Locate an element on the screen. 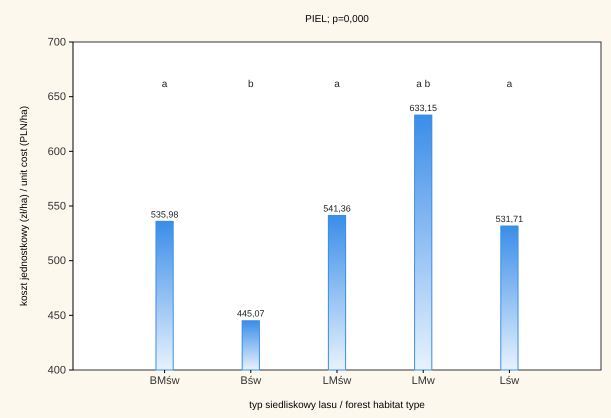 The width and height of the screenshot is (611, 418). x-tick-label: LMśw is located at coordinates (337, 380).